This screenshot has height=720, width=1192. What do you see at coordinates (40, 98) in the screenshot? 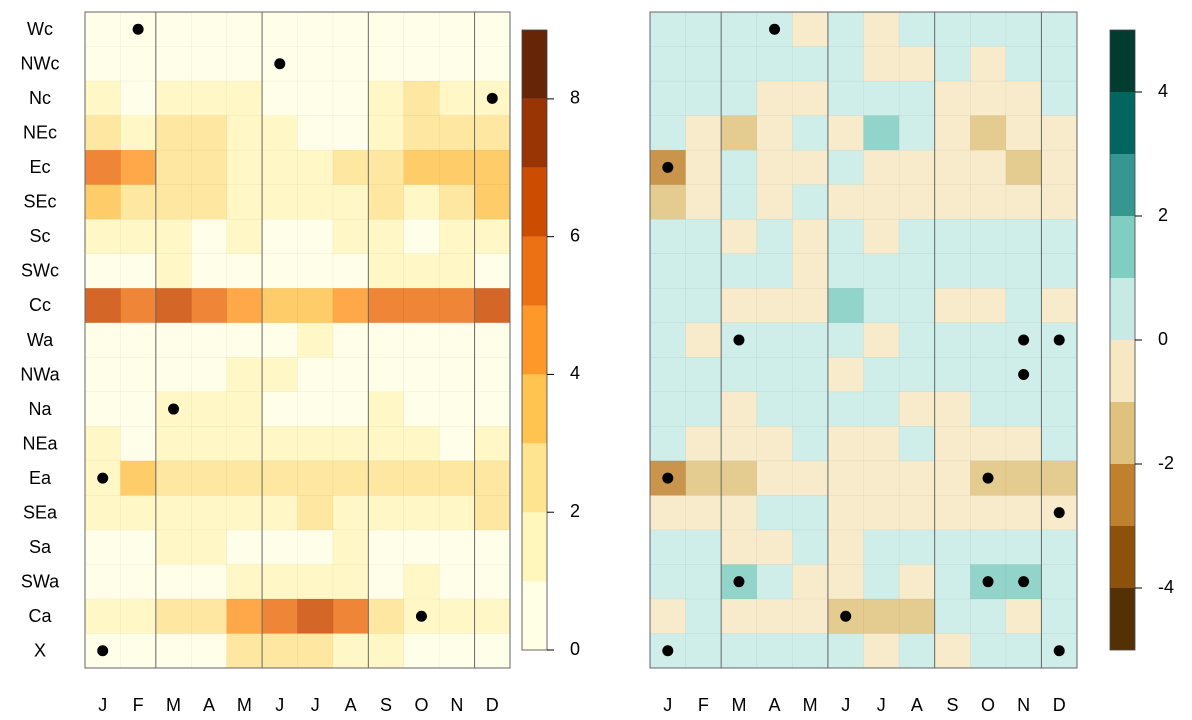
I see `y-tick-label: Nc` at bounding box center [40, 98].